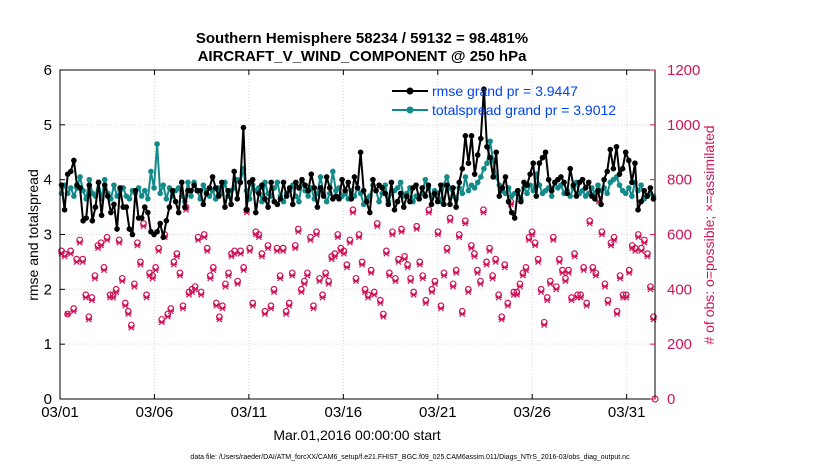  I want to click on y-tick-label-left: 2, so click(48, 289).